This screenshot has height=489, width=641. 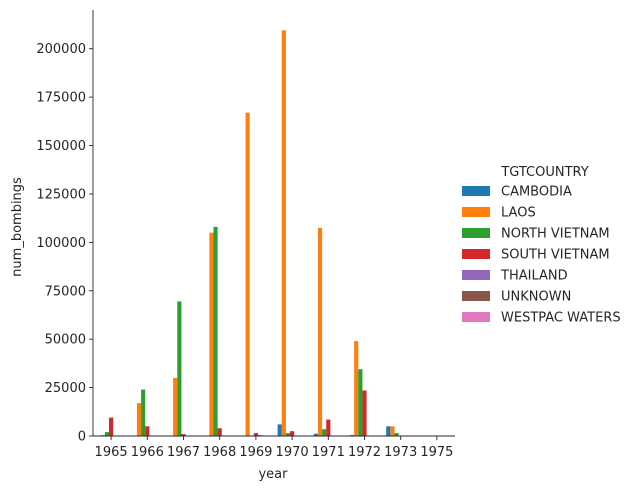 What do you see at coordinates (179, 368) in the screenshot?
I see `bar-north-vietnam-1967` at bounding box center [179, 368].